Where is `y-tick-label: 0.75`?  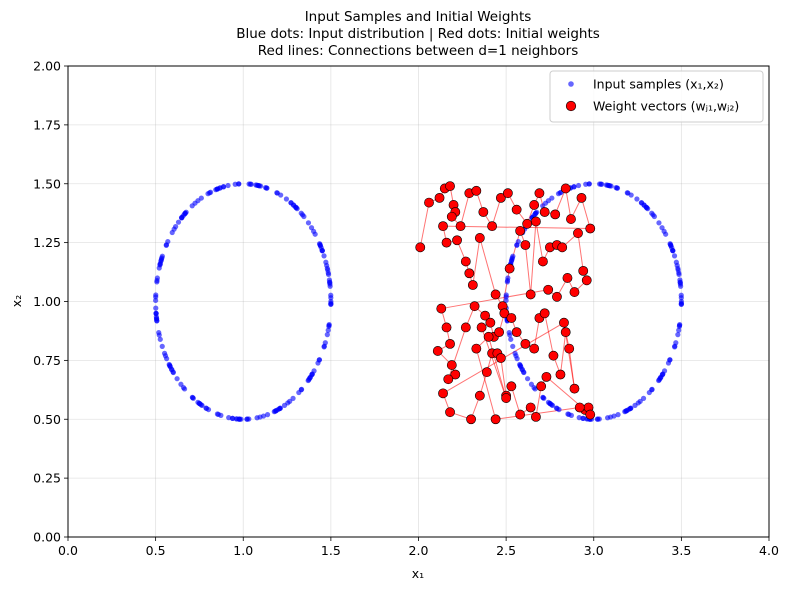 y-tick-label: 0.75 is located at coordinates (47, 360).